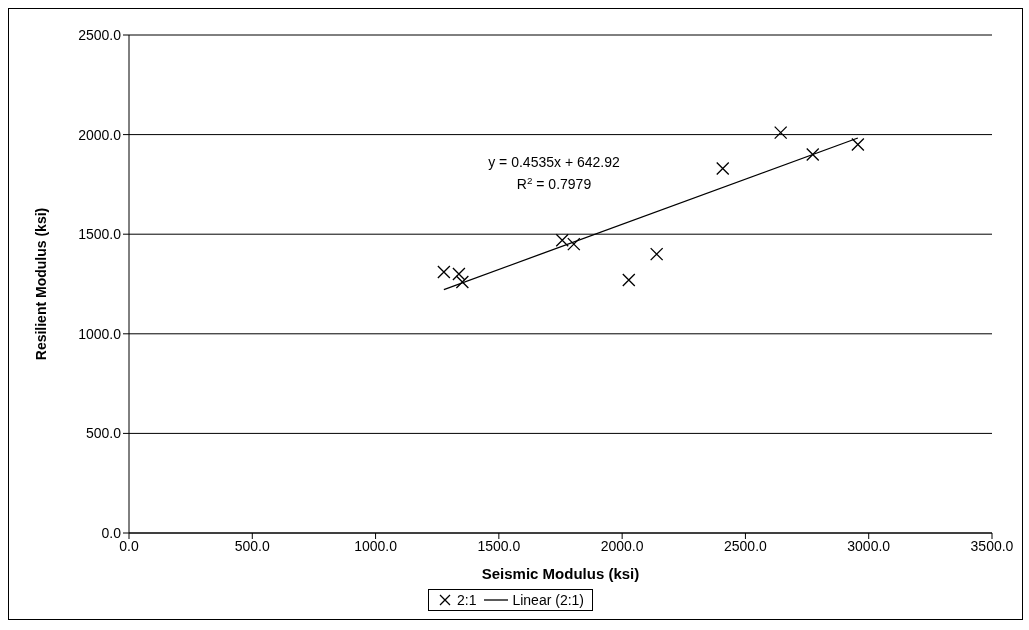  I want to click on x-tick-label: 3000.0, so click(869, 545).